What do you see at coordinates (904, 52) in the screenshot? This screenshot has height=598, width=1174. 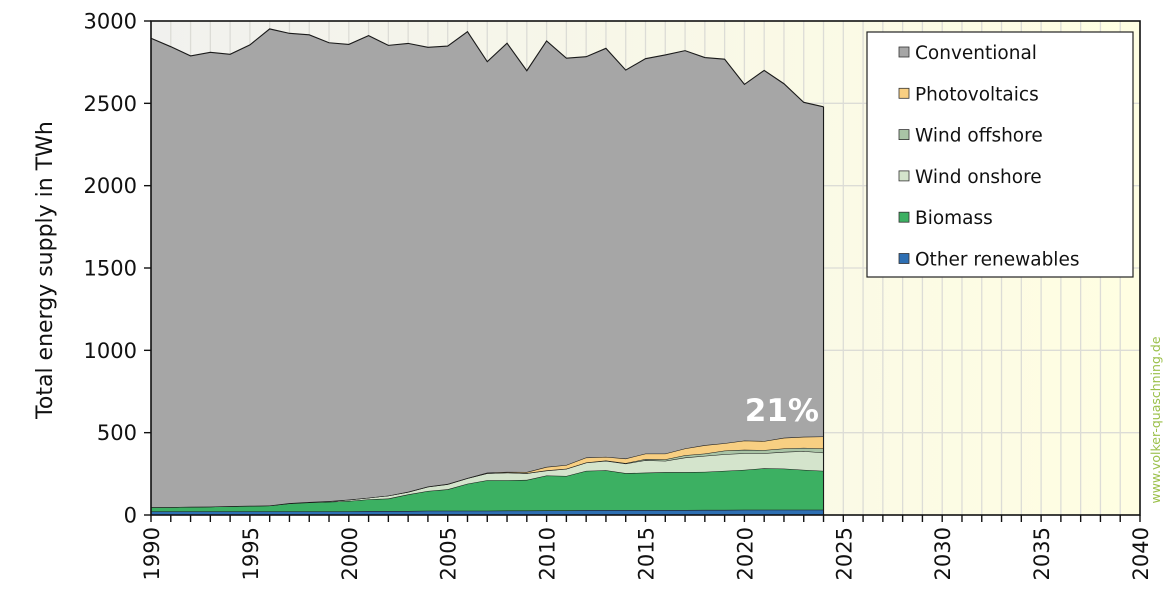 I see `legend-swatch-conventional` at bounding box center [904, 52].